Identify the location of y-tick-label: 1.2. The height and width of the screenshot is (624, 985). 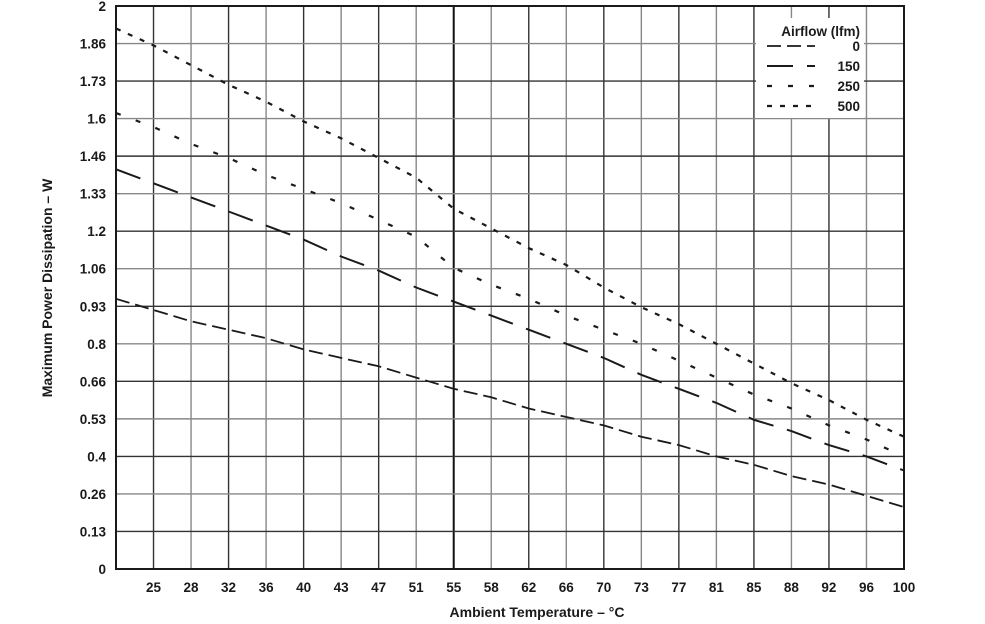
(96, 231).